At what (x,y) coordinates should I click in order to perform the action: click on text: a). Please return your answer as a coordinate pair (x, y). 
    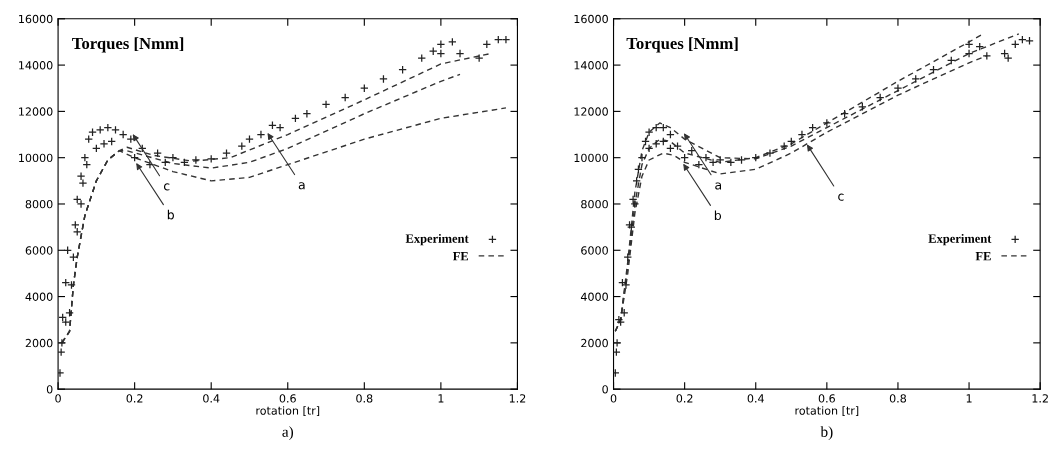
    Looking at the image, I should click on (288, 433).